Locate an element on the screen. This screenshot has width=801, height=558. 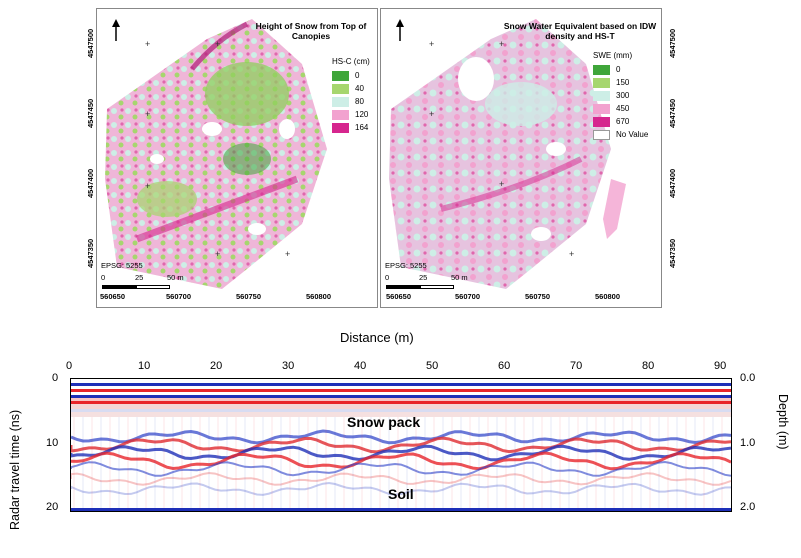
map-legend: HS-C (cm) 0 40 80 120 164 is located at coordinates (351, 95).